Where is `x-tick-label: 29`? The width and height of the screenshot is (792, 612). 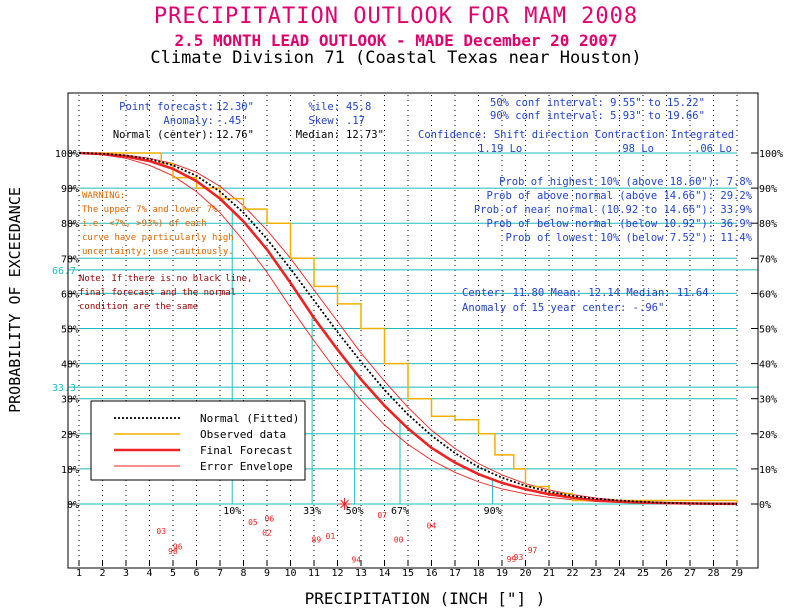 x-tick-label: 29 is located at coordinates (737, 573).